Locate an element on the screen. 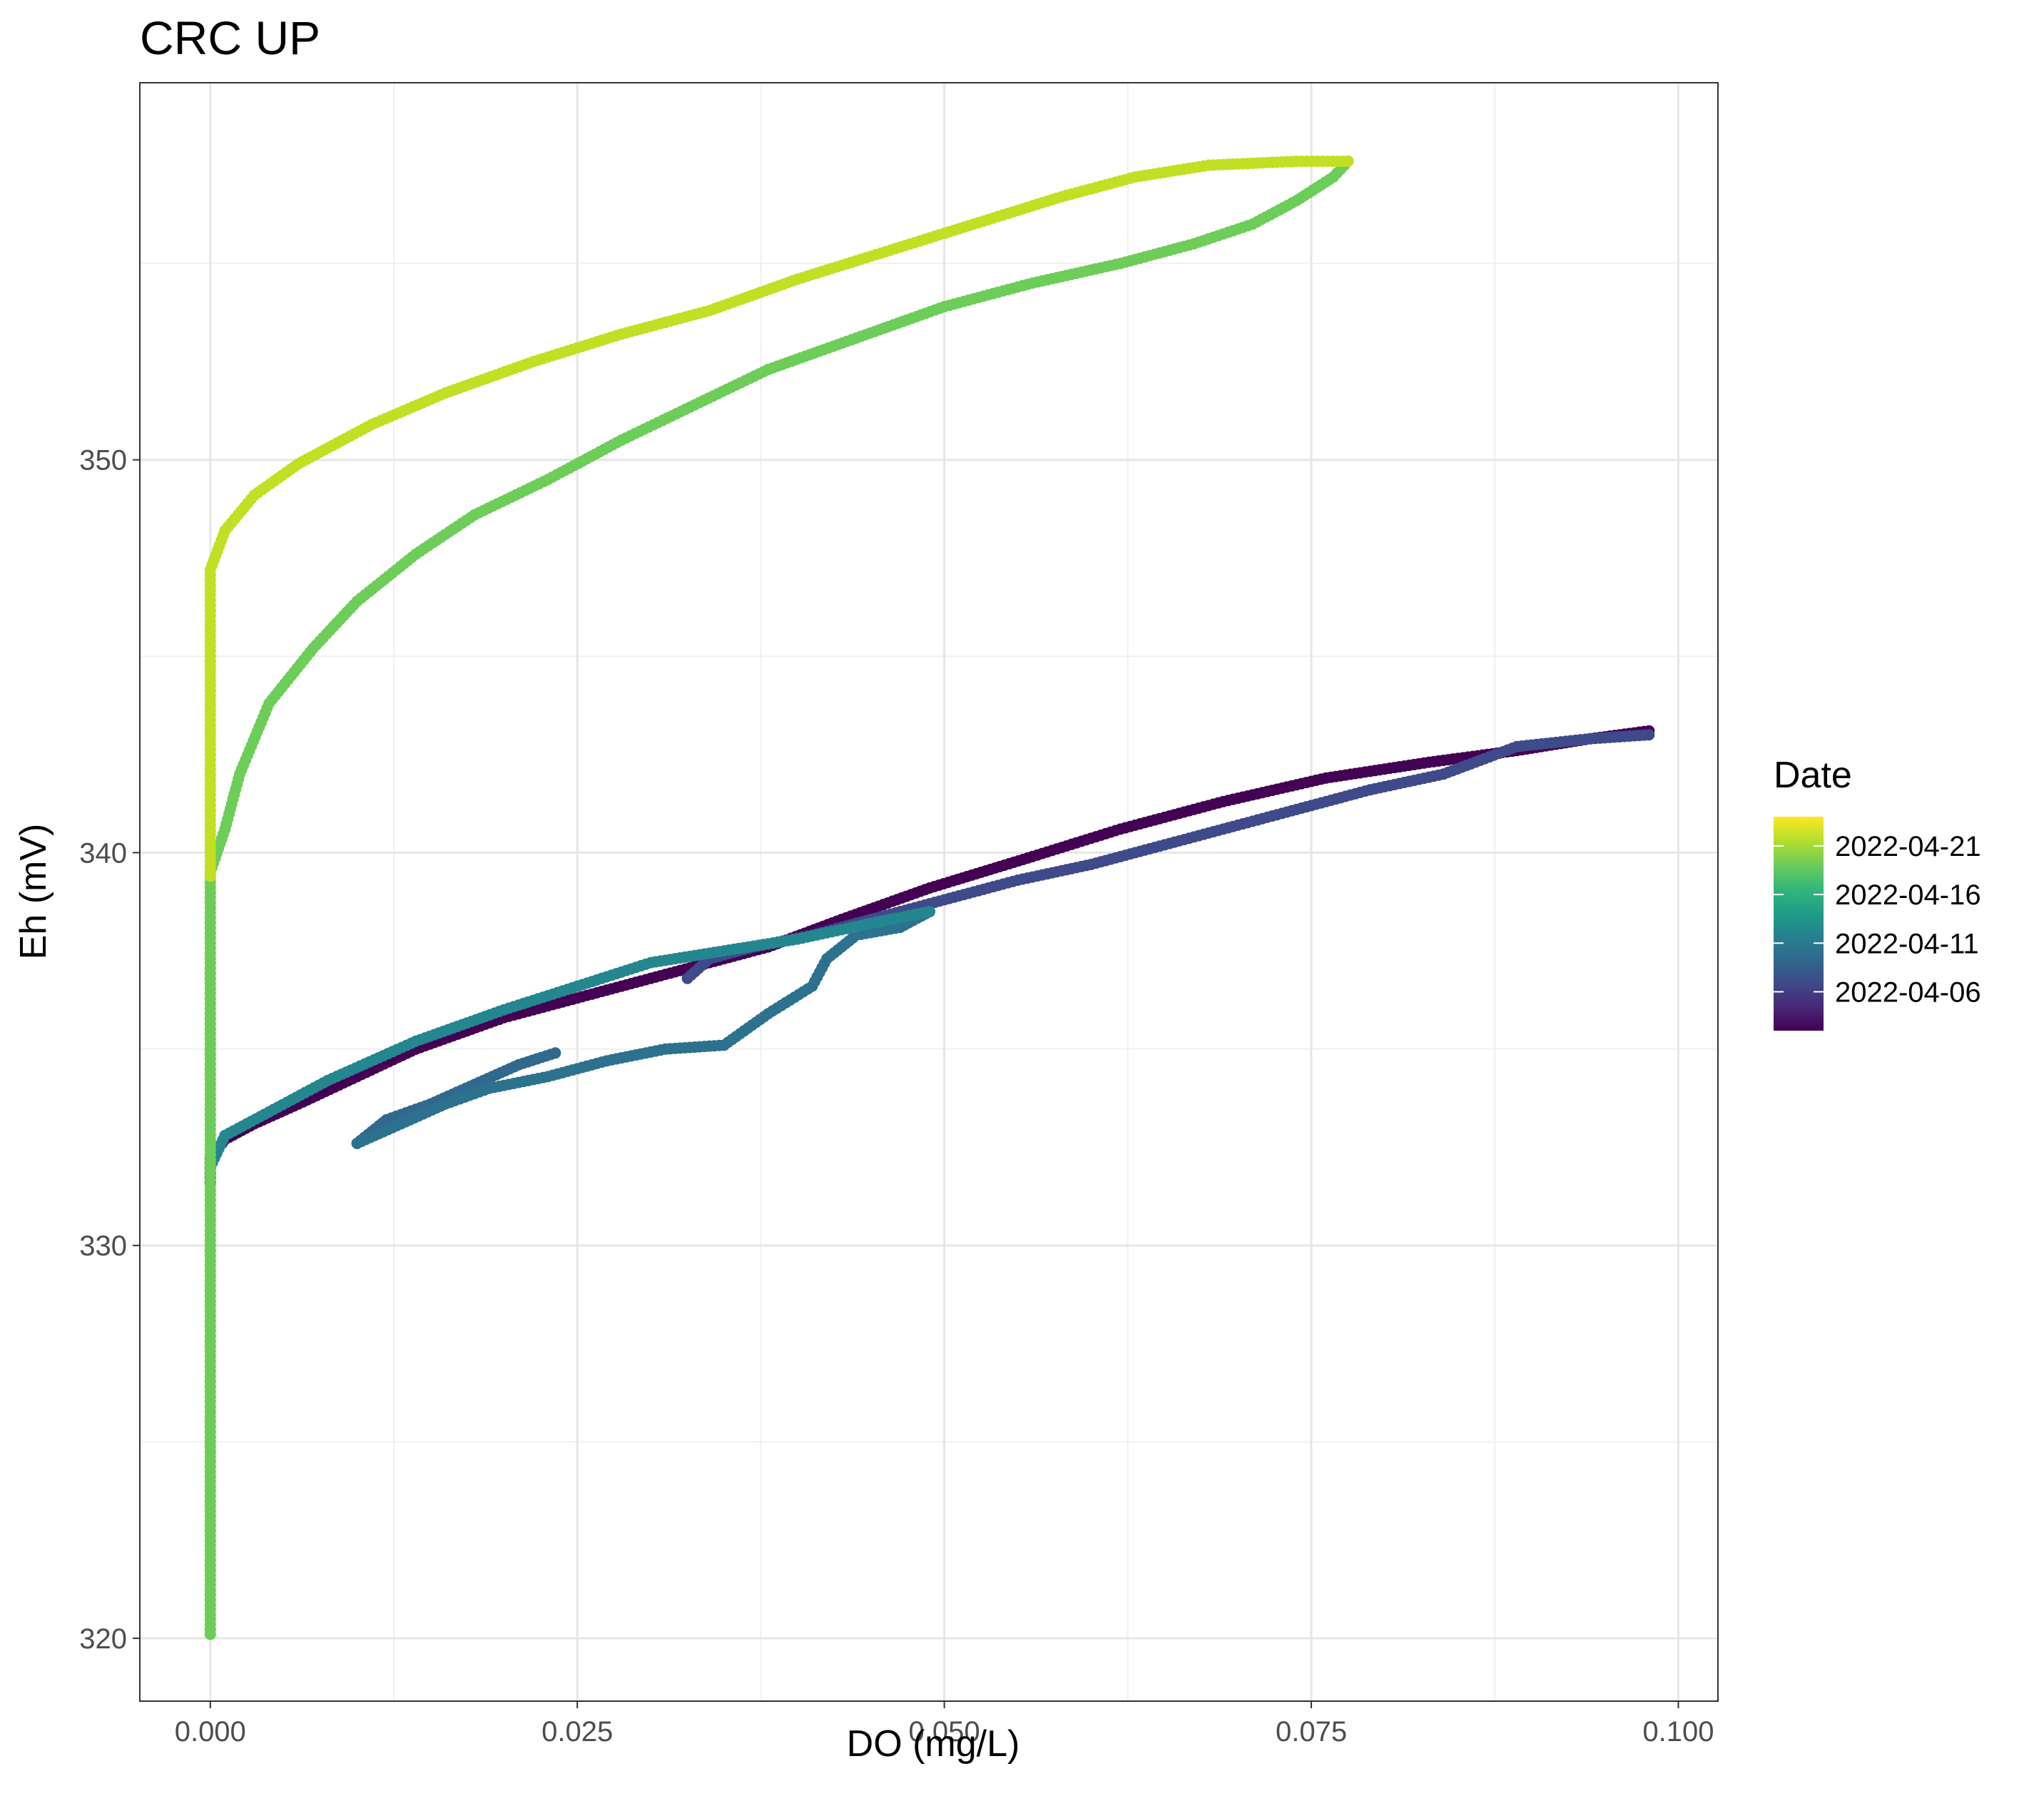 This screenshot has height=1801, width=2044. chart-title: CRC UP is located at coordinates (230, 37).